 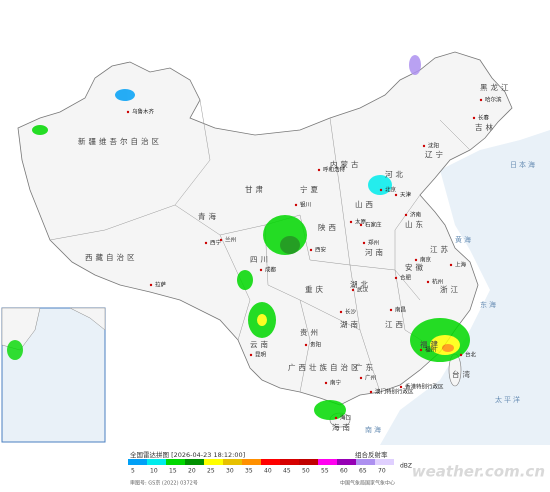 I want to click on sea-label: 东海, so click(x=489, y=304).